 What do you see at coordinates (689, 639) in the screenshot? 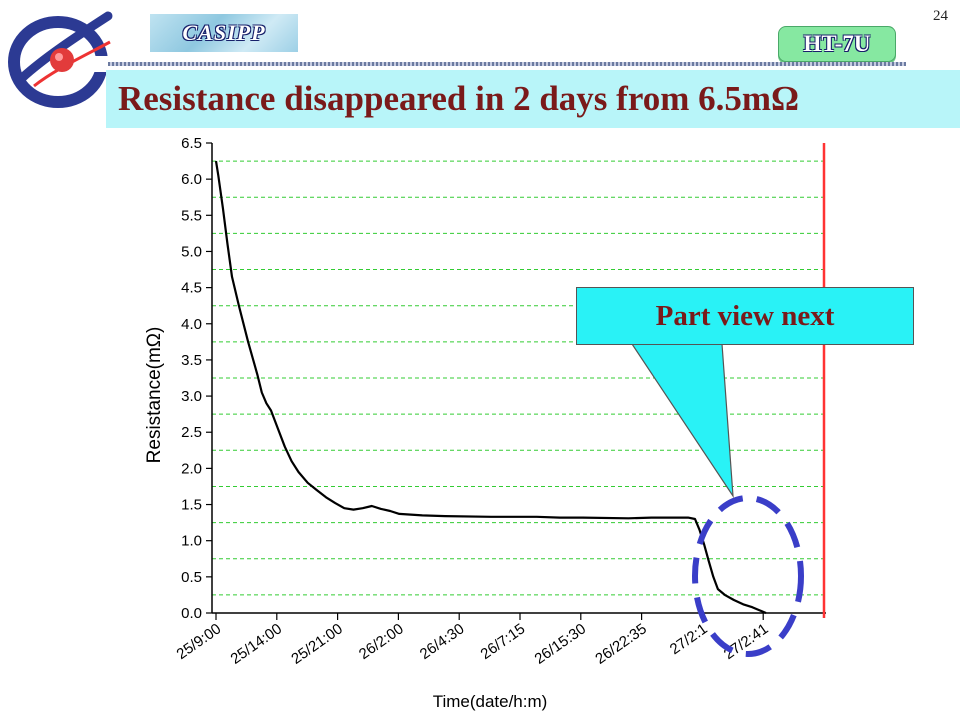
I see `x-tick-label: 27/2:1` at bounding box center [689, 639].